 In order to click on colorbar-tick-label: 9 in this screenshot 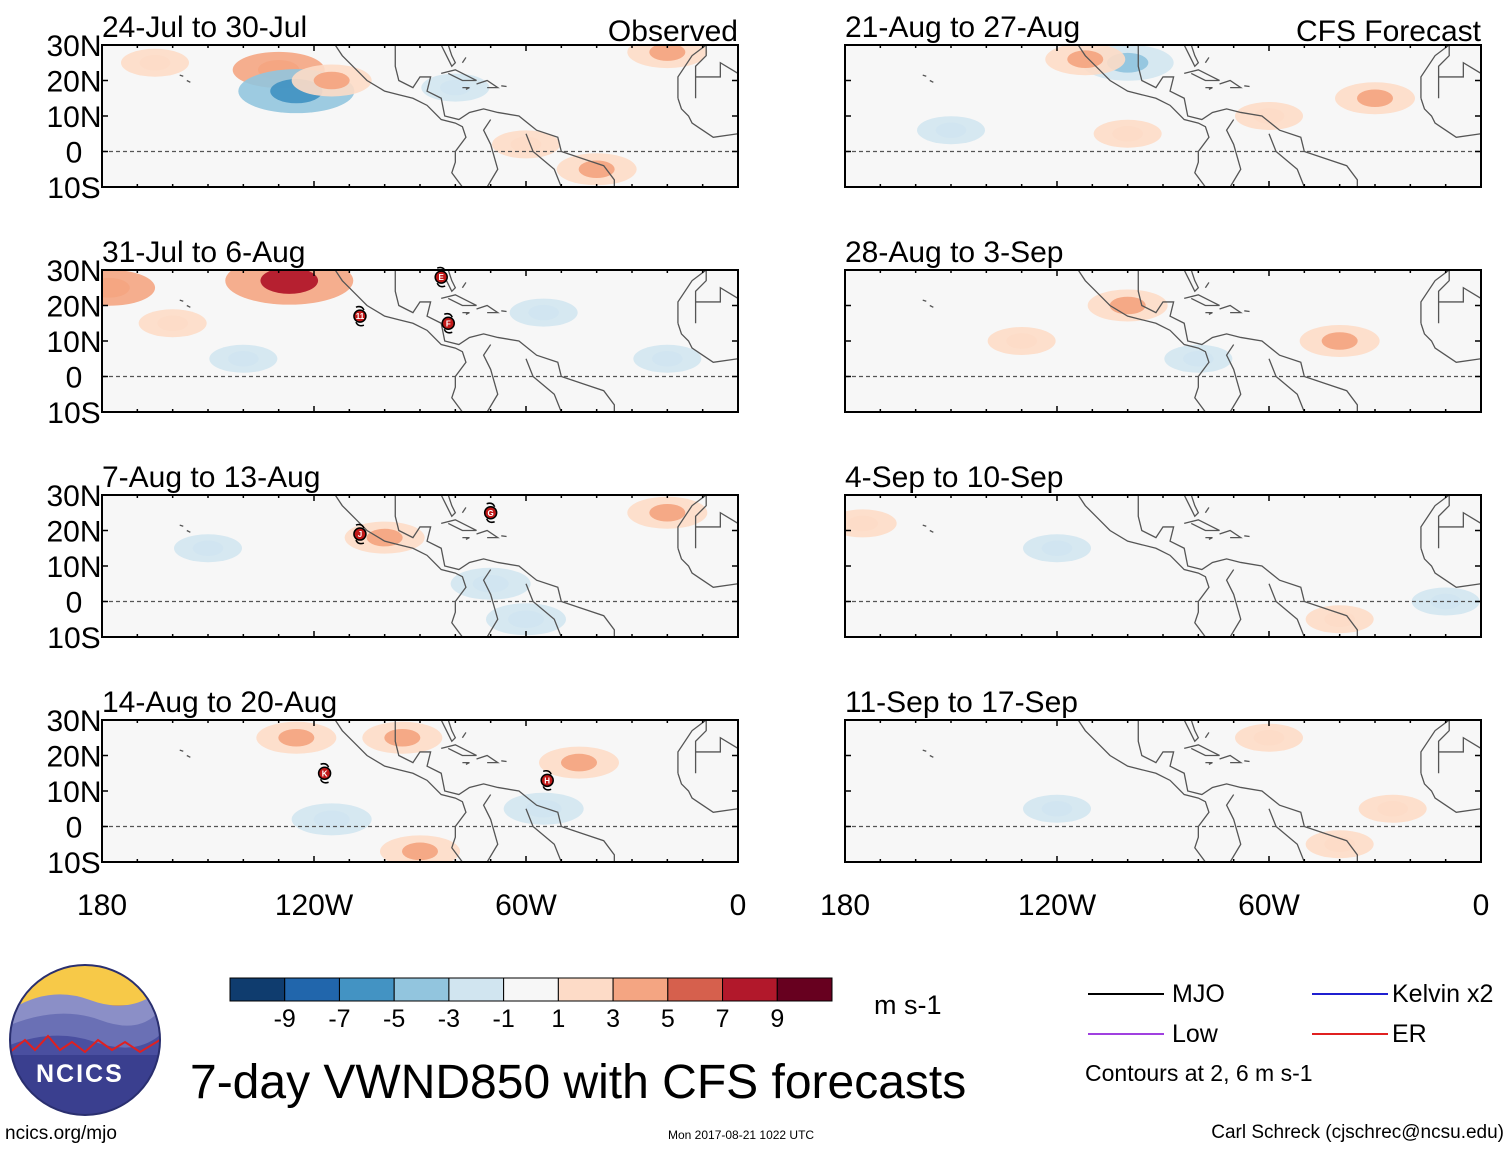, I will do `click(777, 1019)`.